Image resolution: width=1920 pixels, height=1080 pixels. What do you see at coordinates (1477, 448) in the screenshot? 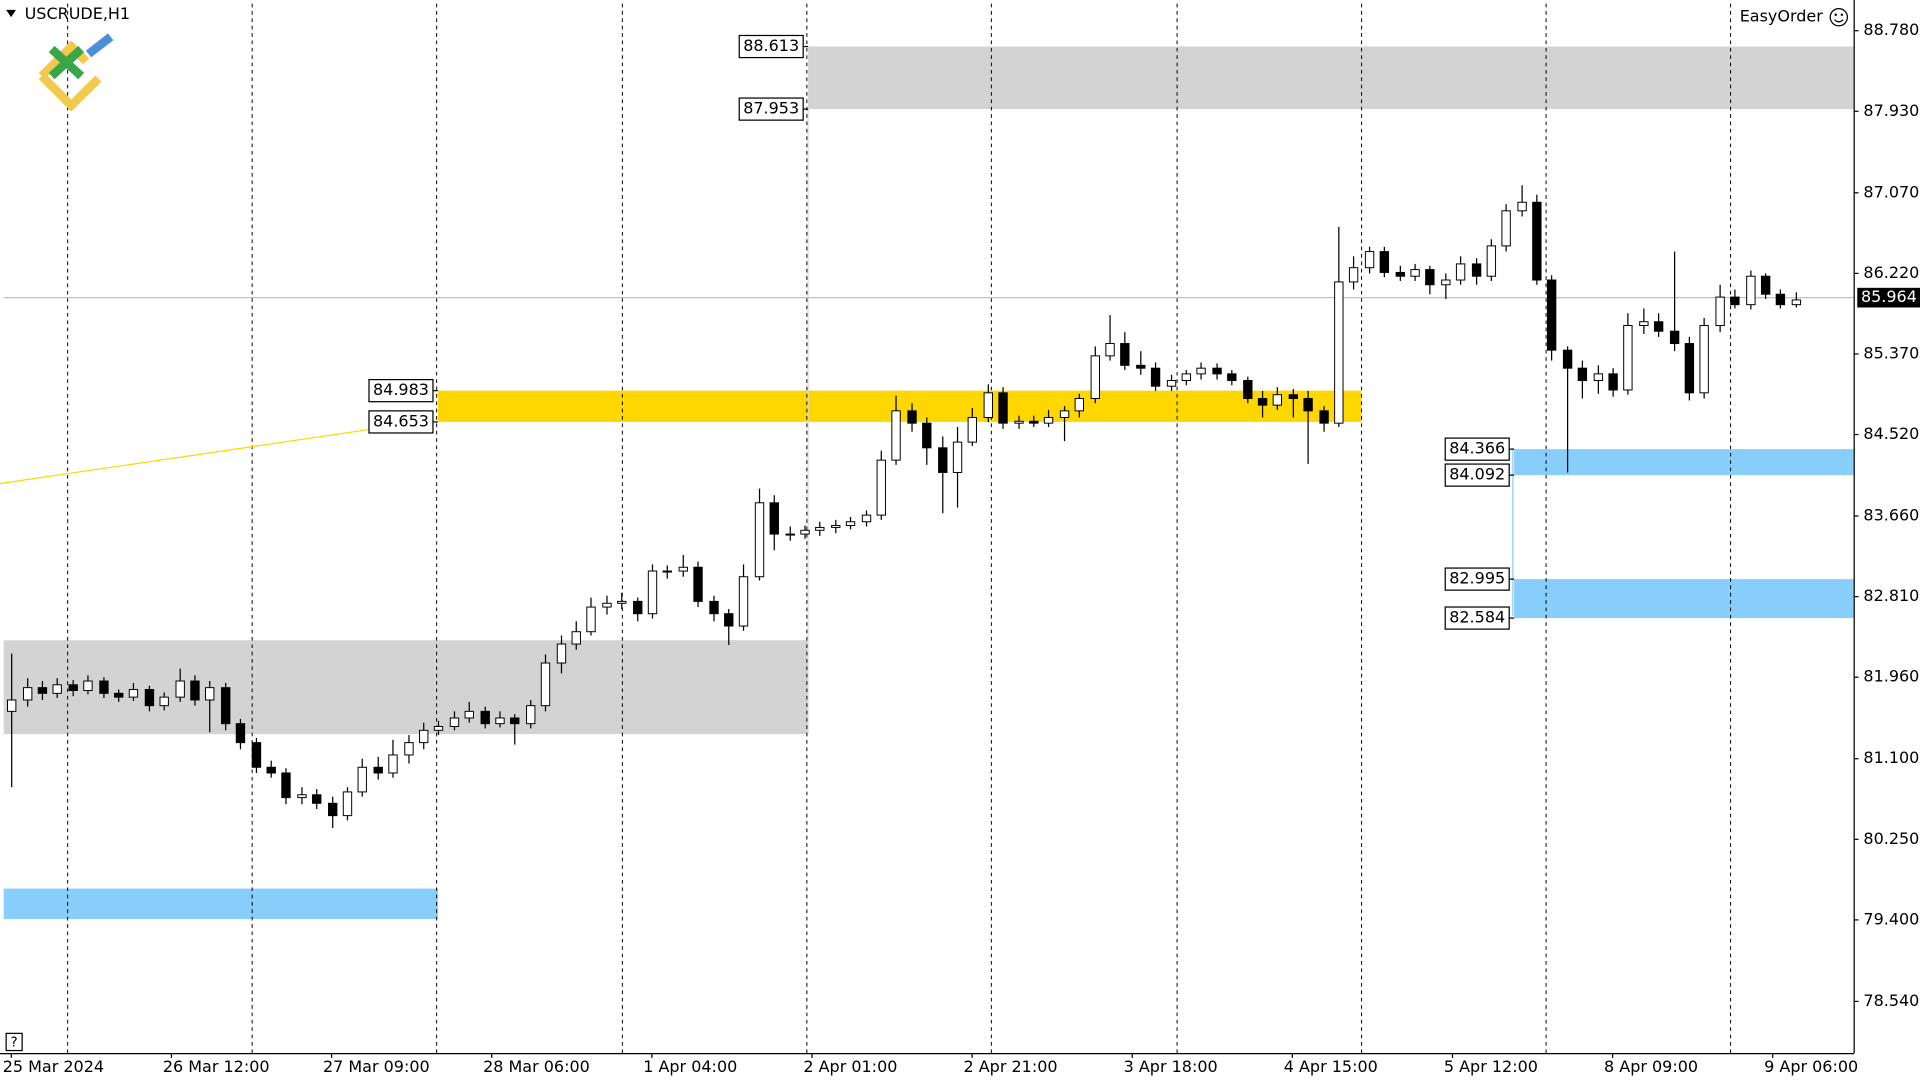
I see `zone-label: 84.366` at bounding box center [1477, 448].